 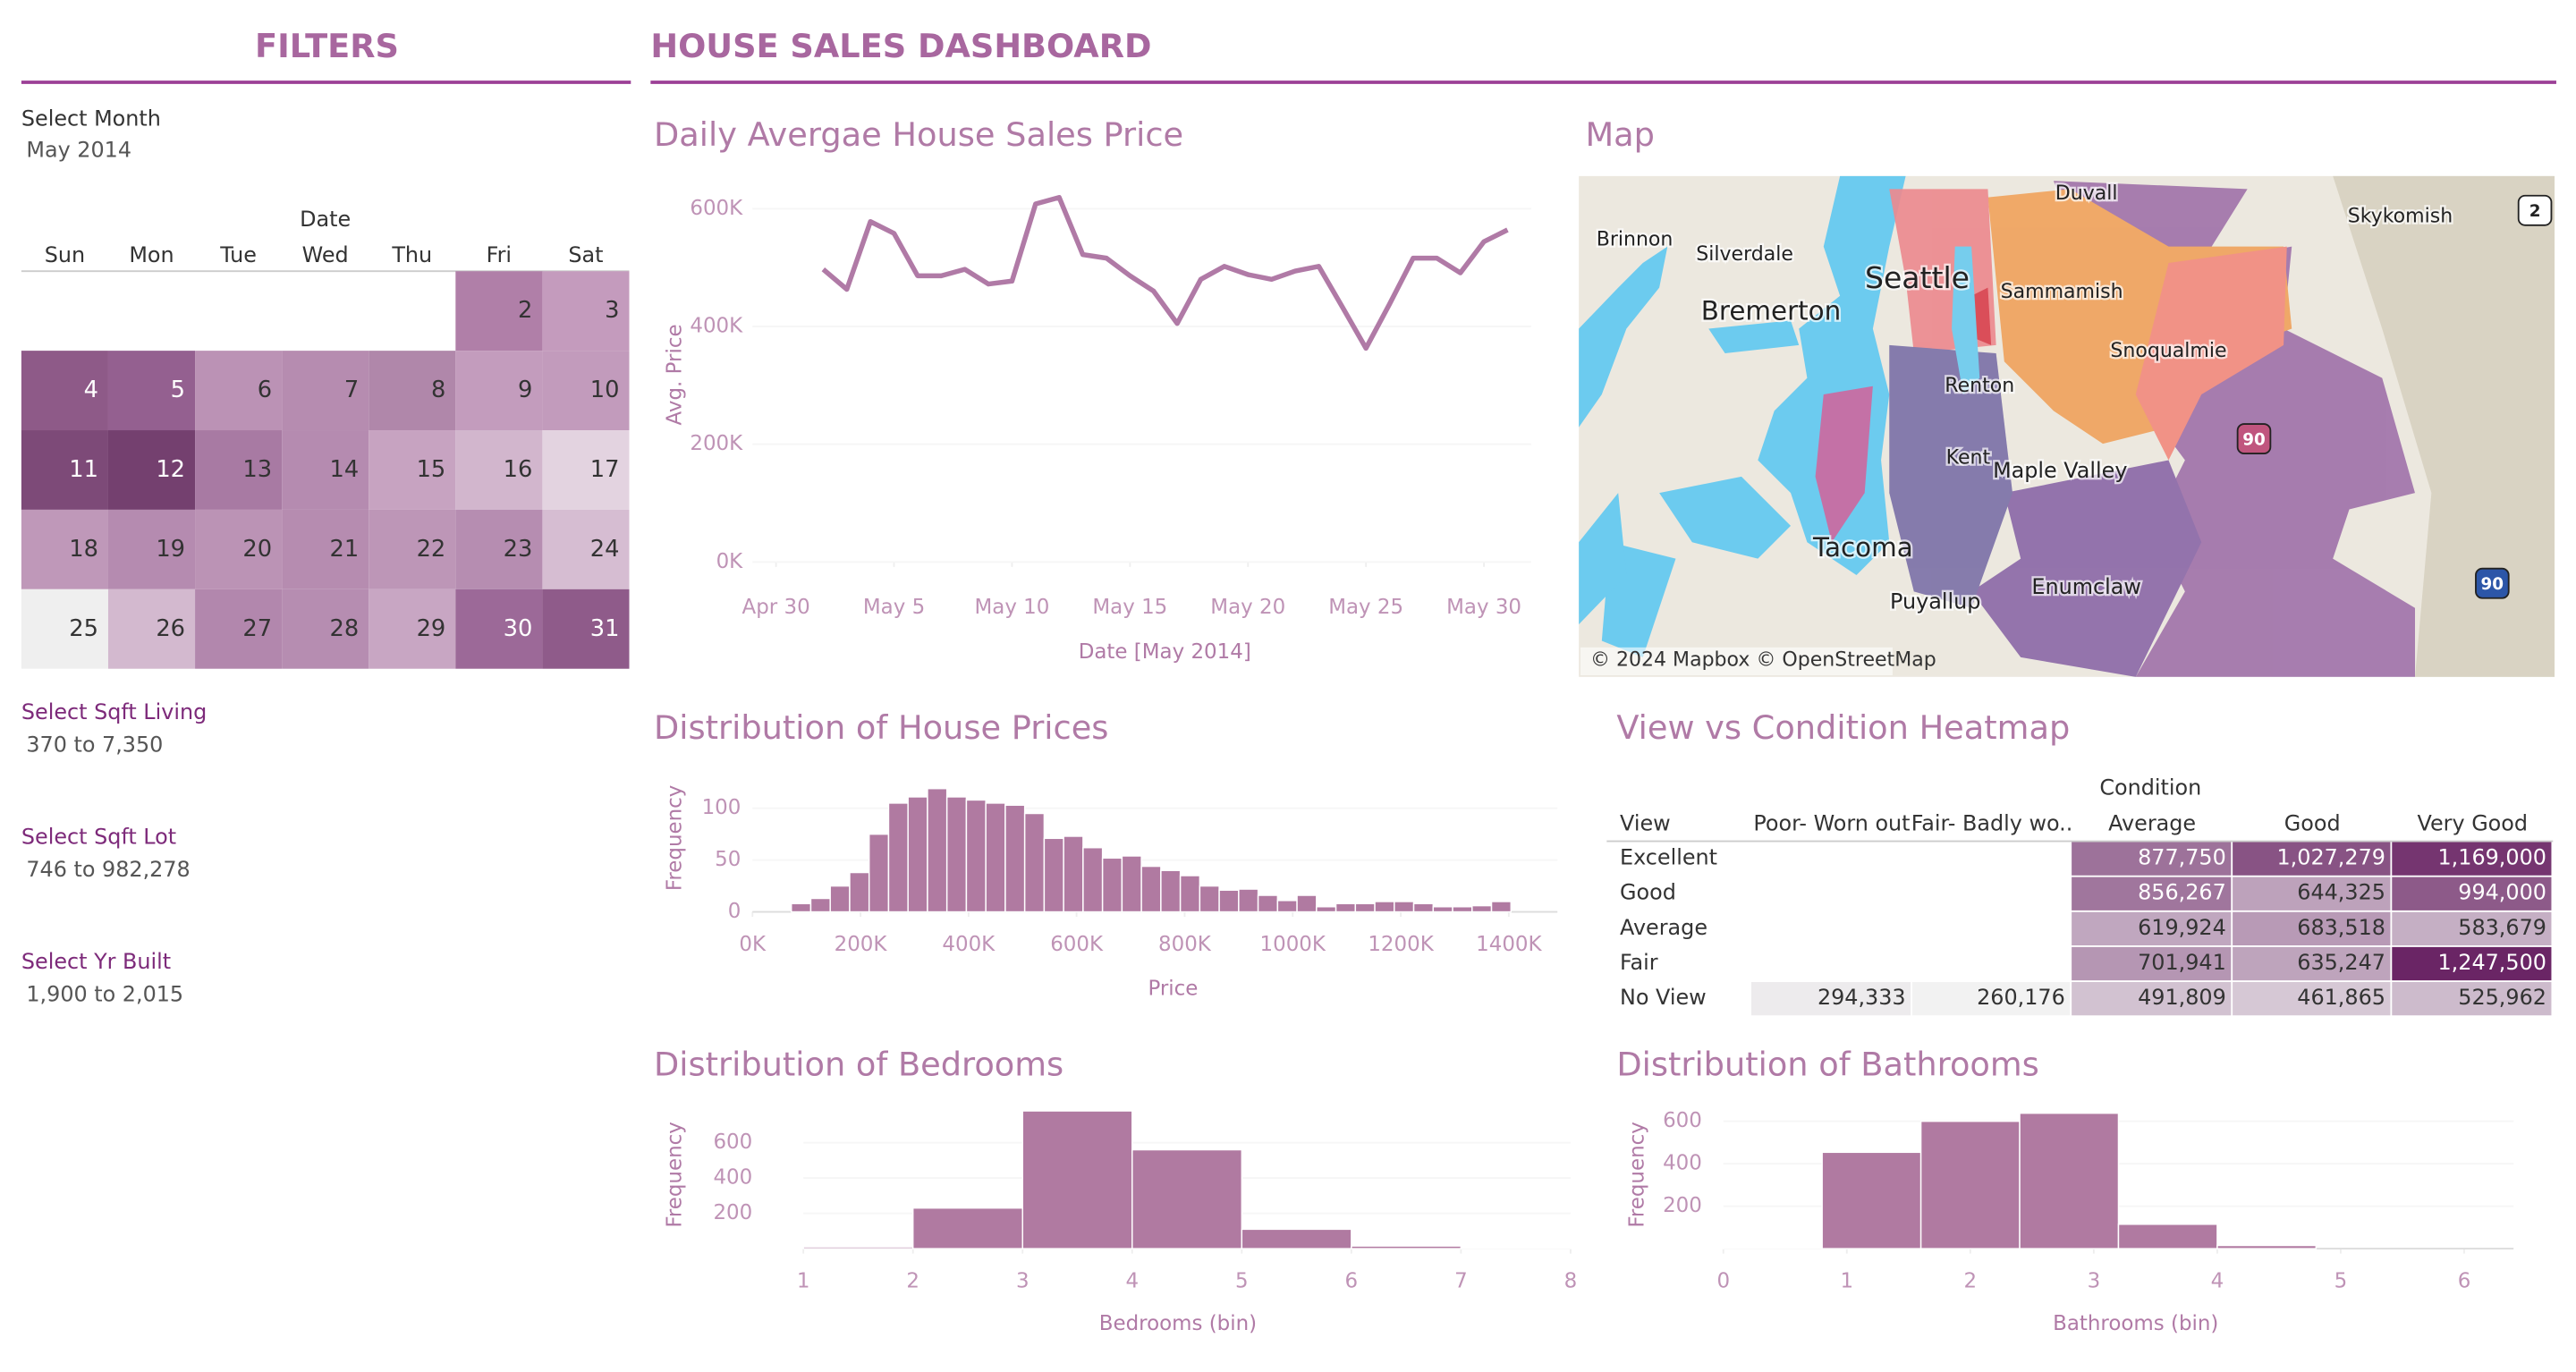 What do you see at coordinates (78, 150) in the screenshot?
I see `filter-value: May 2014` at bounding box center [78, 150].